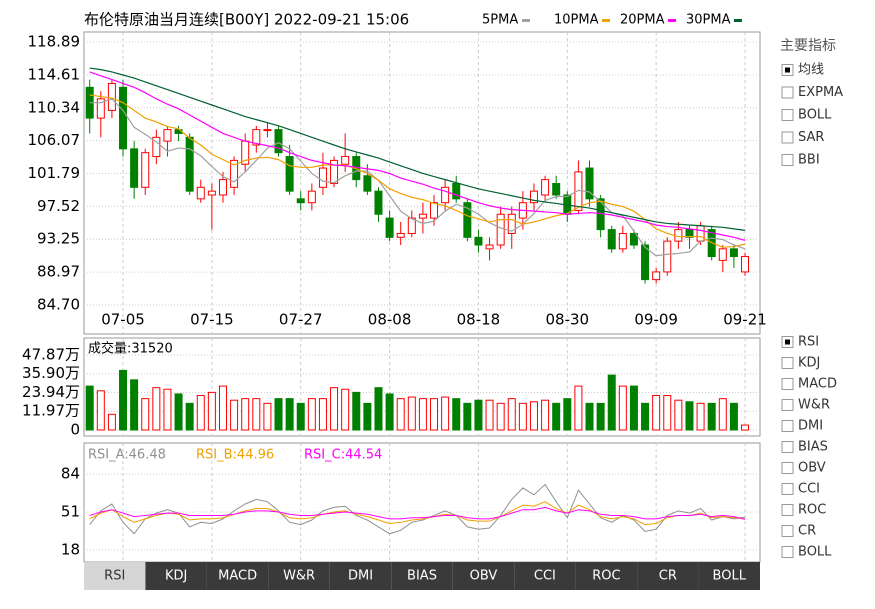 Image resolution: width=875 pixels, height=609 pixels. Describe the element at coordinates (810, 426) in the screenshot. I see `checkbox-label: DMI` at that location.